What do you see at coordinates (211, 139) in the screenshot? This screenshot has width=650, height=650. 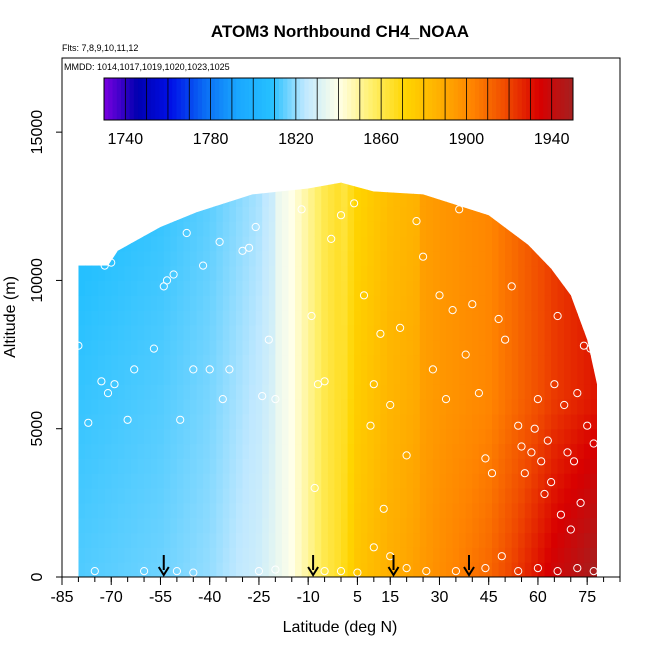 I see `colorbar-tick-label: 1780` at bounding box center [211, 139].